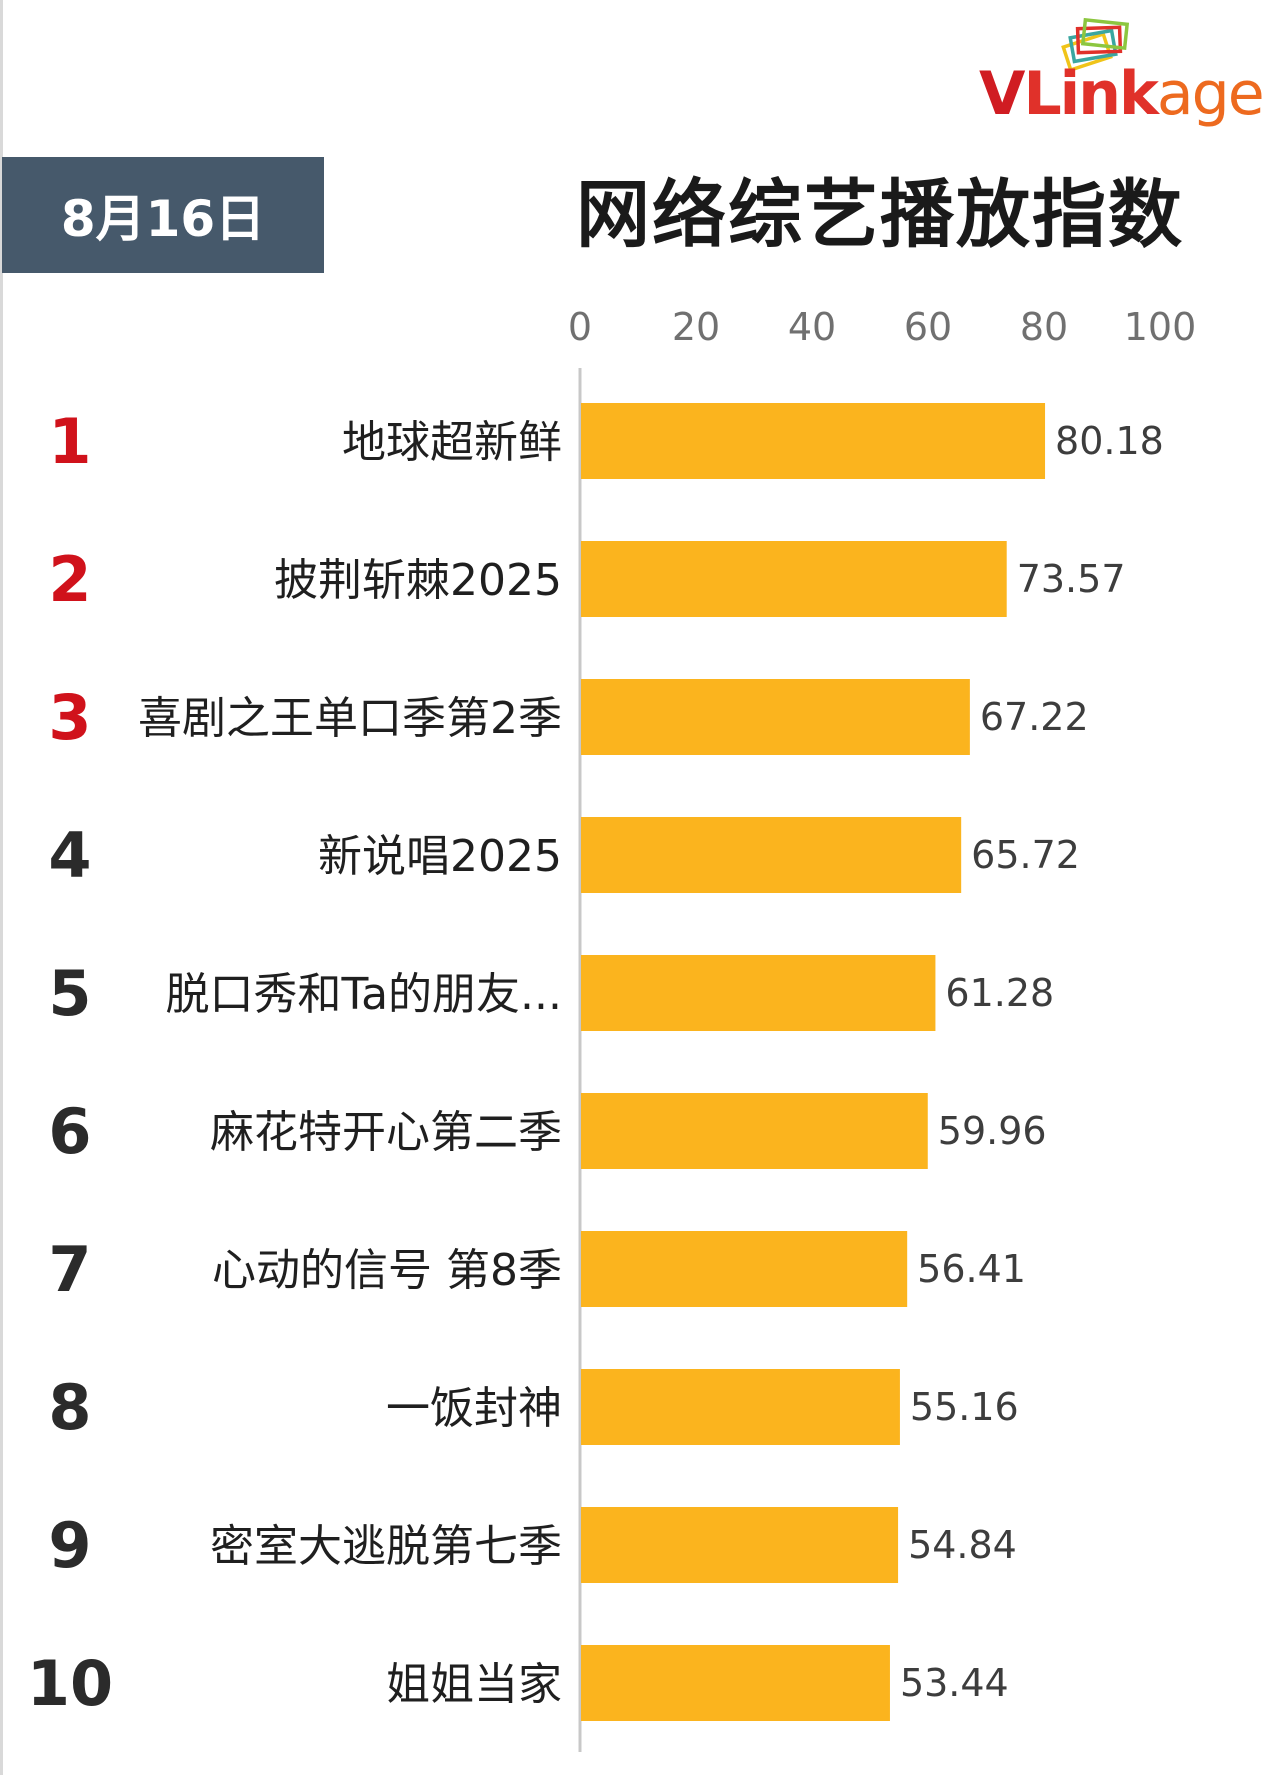  I want to click on rank-number: 10, so click(70, 1683).